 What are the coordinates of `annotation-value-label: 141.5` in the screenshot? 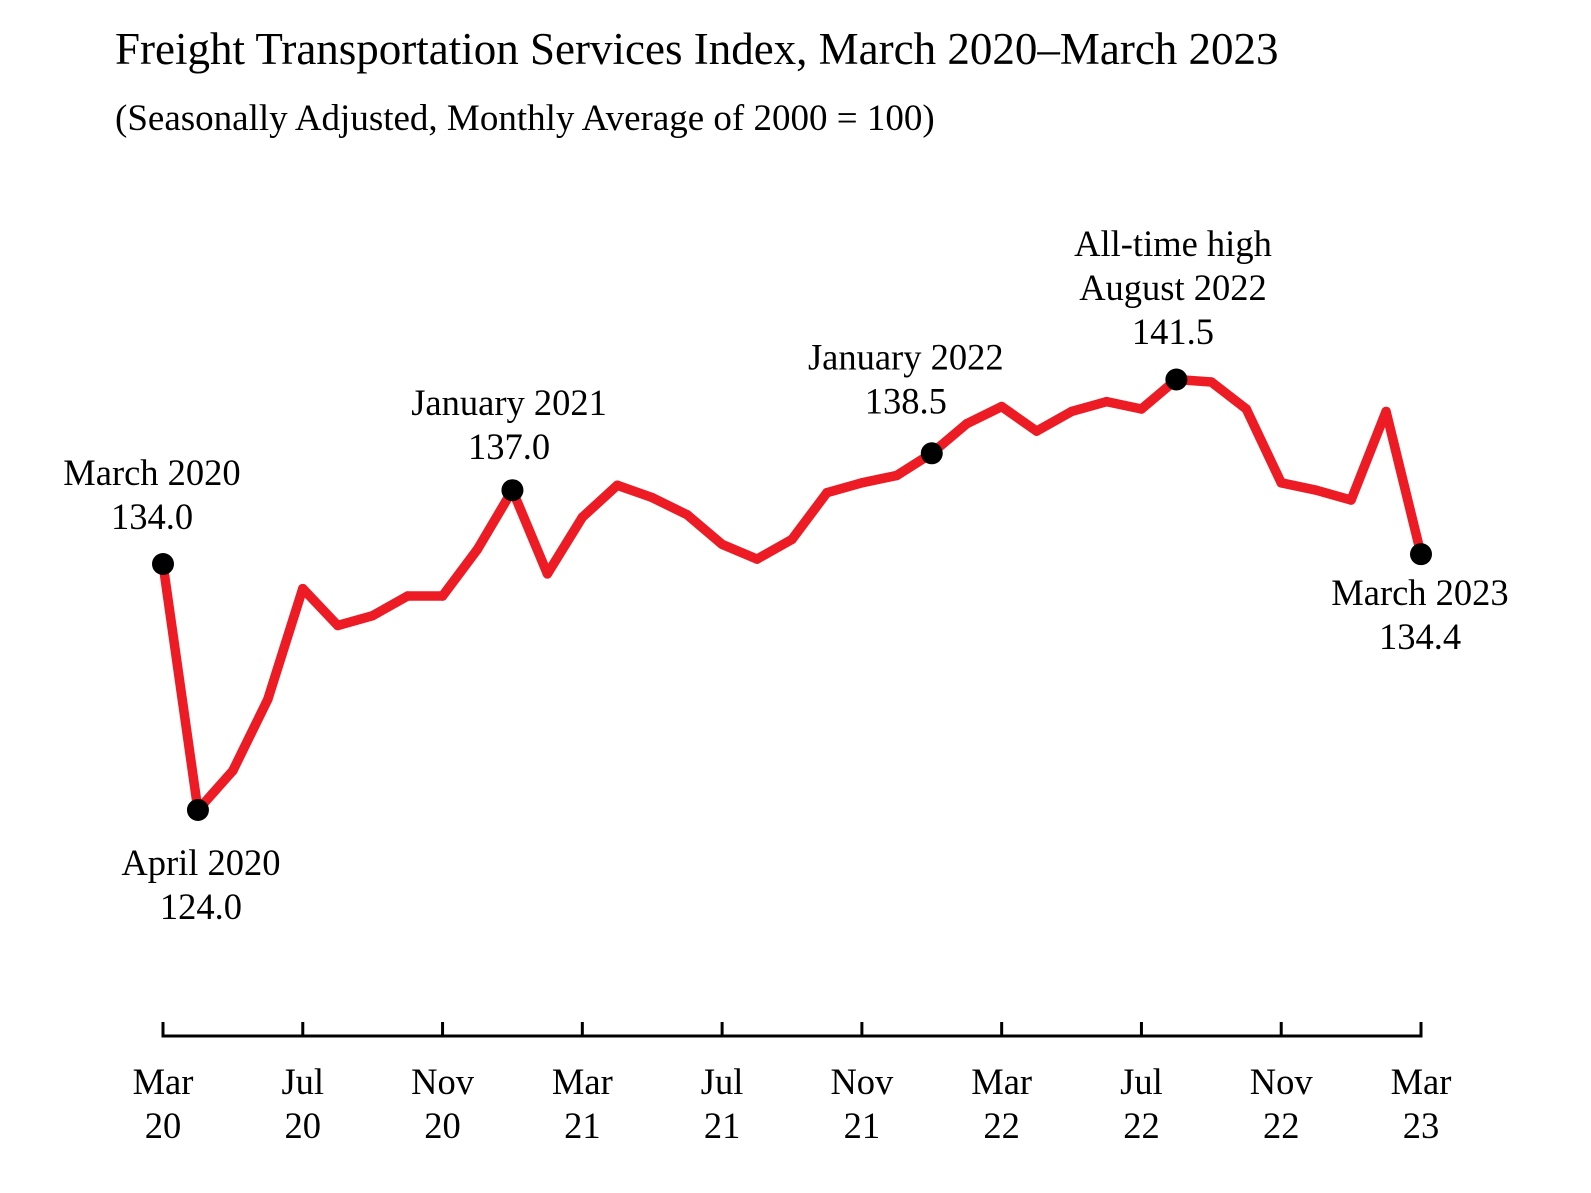 It's located at (1173, 331).